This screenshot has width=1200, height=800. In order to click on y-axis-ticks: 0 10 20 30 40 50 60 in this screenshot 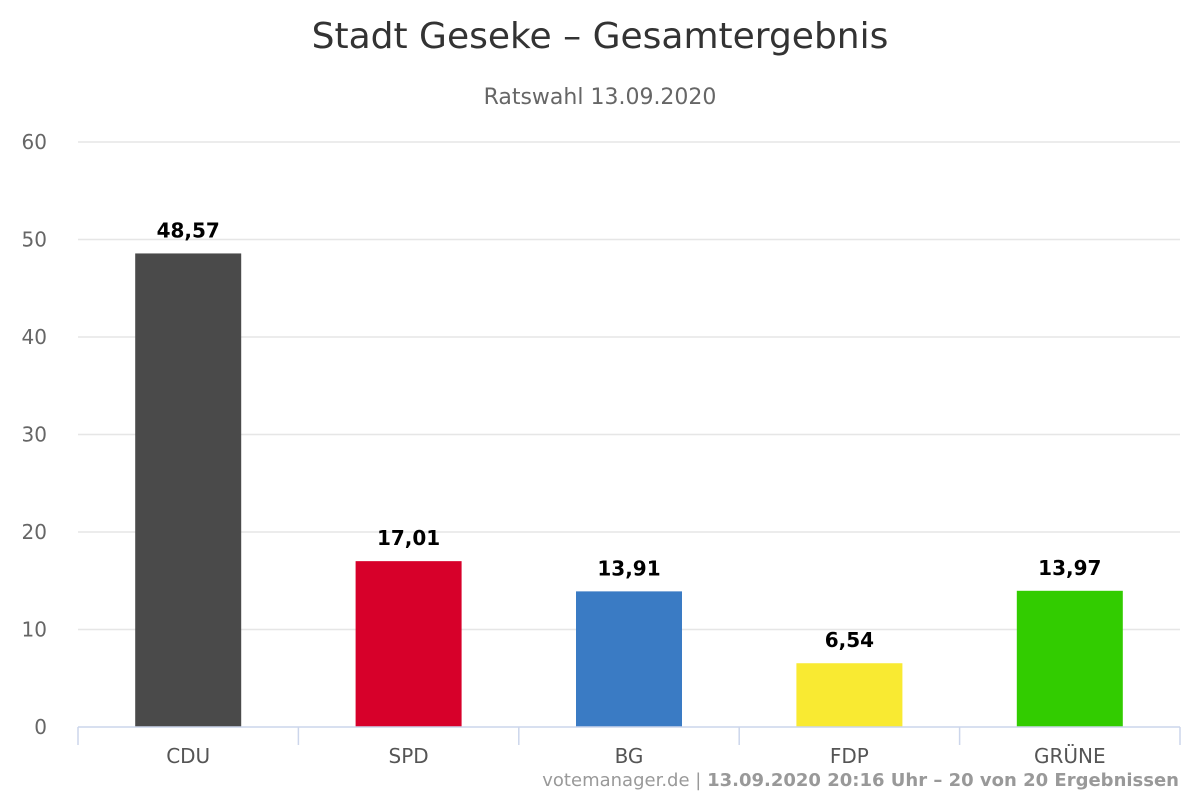, I will do `click(34, 434)`.